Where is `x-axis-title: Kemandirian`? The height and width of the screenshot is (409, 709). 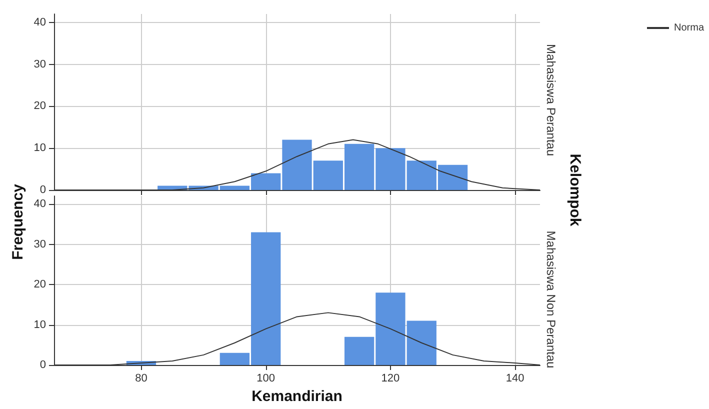
x-axis-title: Kemandirian is located at coordinates (297, 396).